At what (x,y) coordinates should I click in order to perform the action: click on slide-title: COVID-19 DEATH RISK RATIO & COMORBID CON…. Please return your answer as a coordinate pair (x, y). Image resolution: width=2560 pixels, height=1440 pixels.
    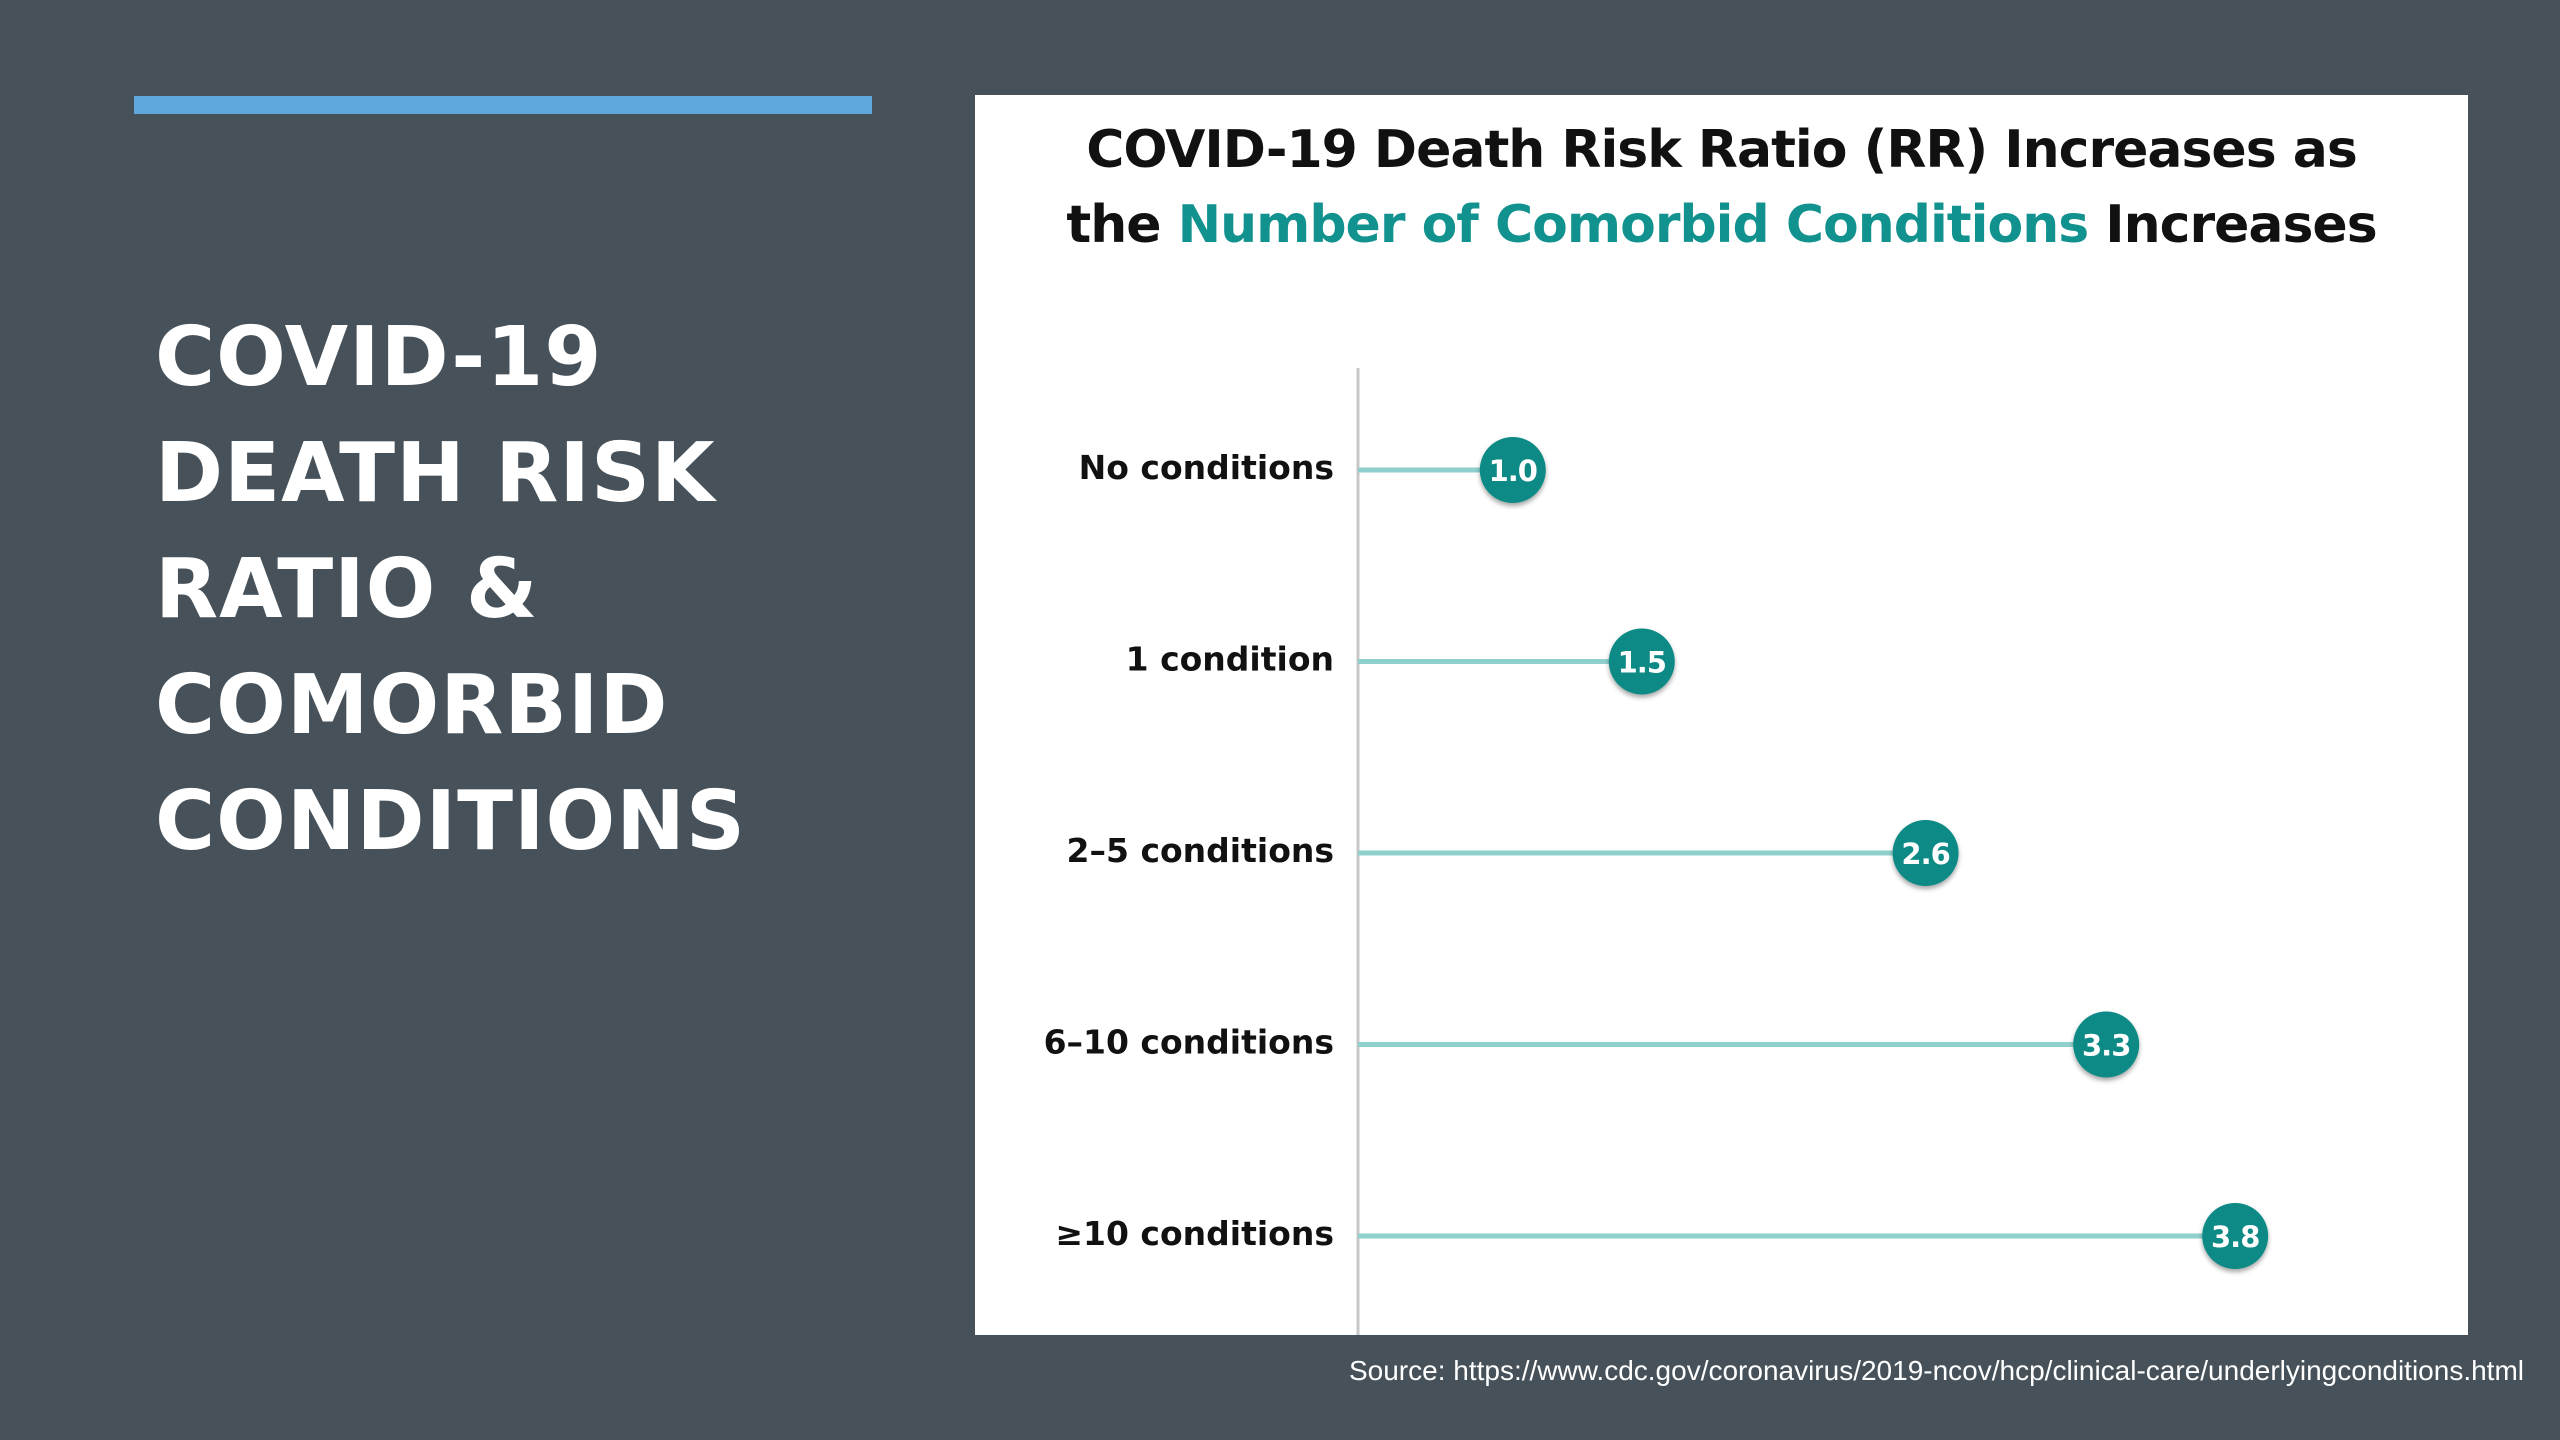
    Looking at the image, I should click on (555, 590).